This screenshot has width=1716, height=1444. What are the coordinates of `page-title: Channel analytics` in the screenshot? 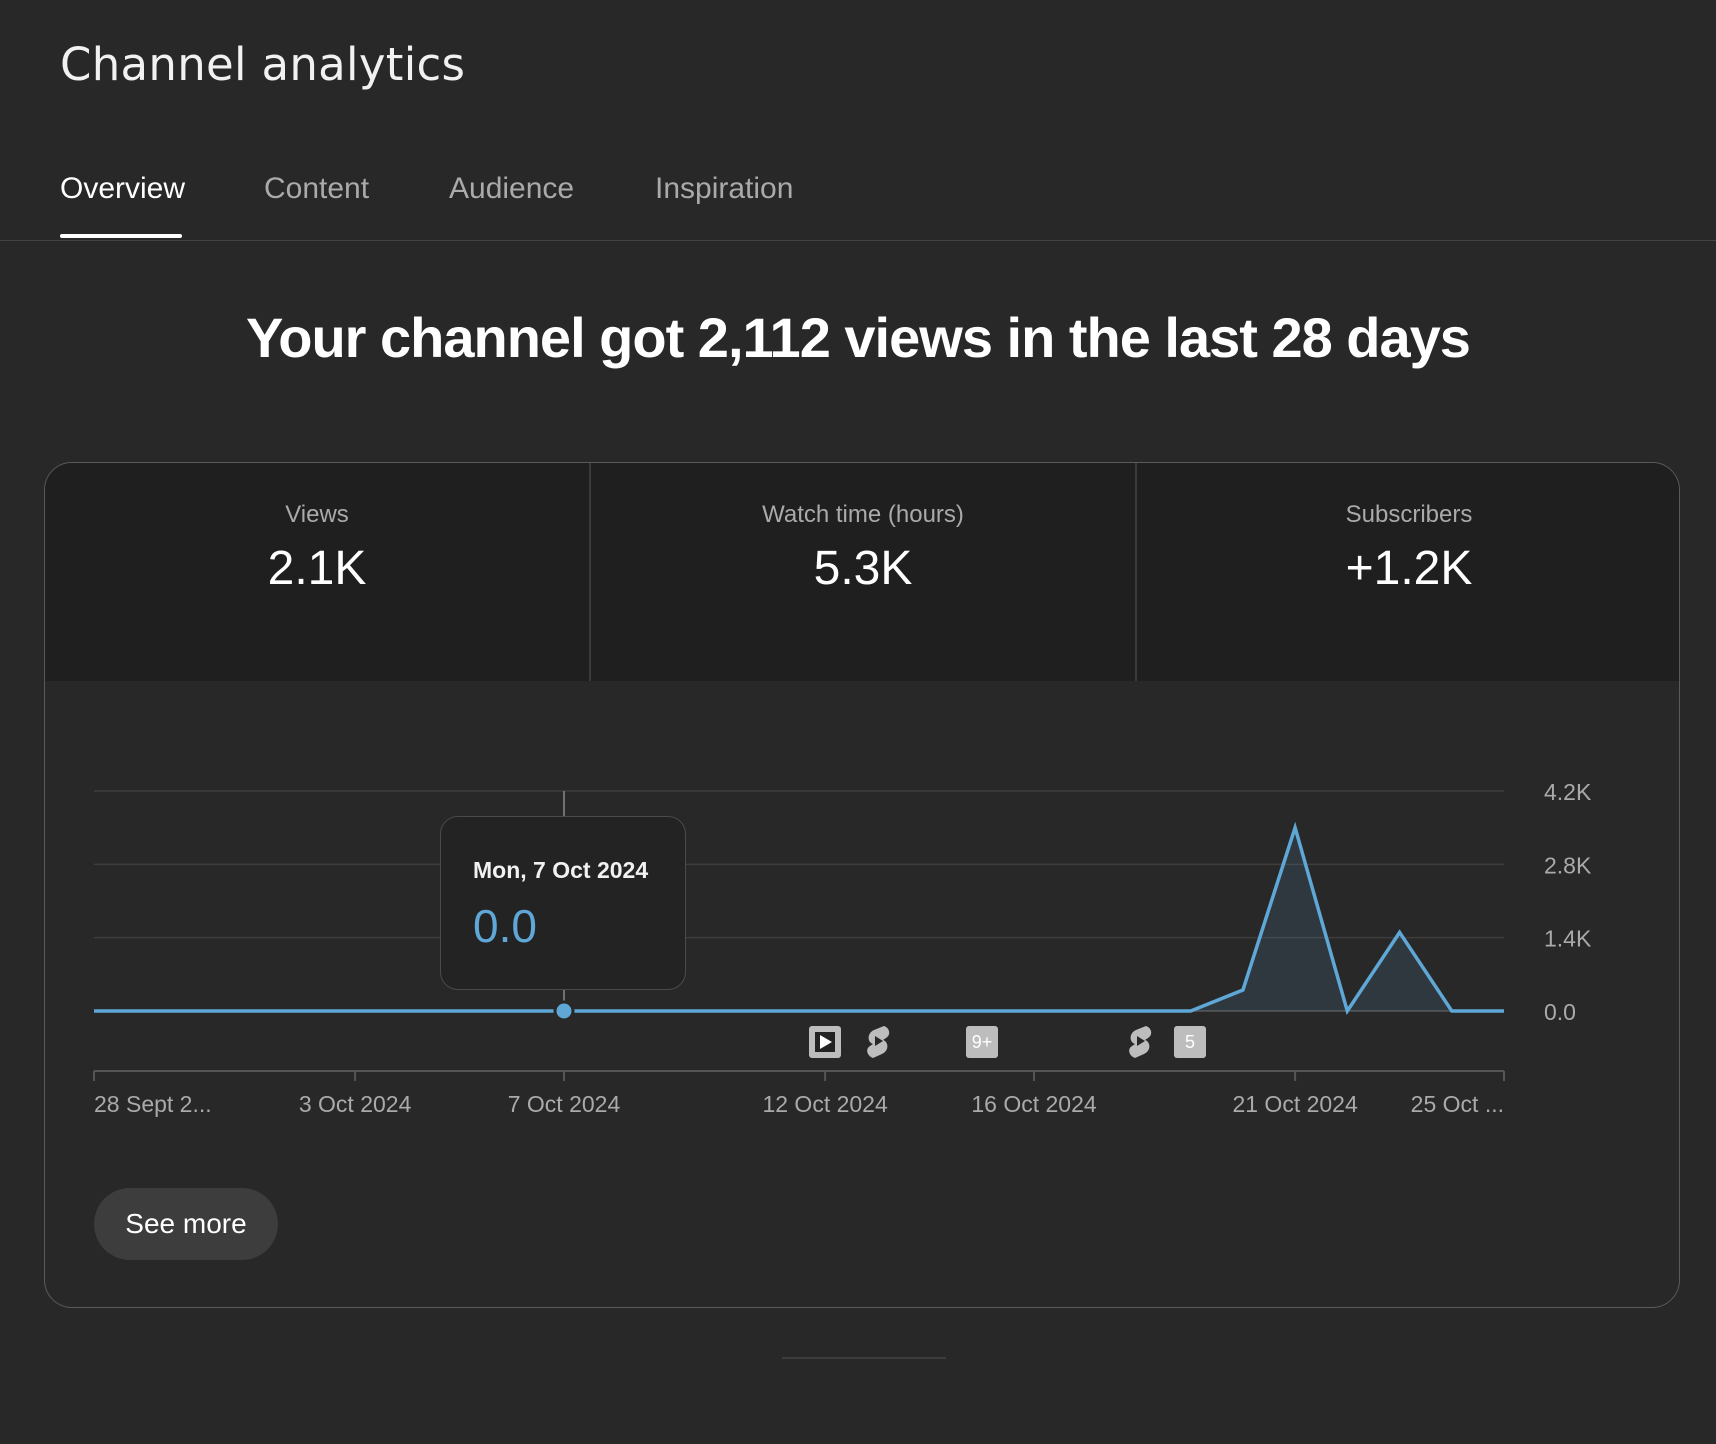 It's located at (263, 64).